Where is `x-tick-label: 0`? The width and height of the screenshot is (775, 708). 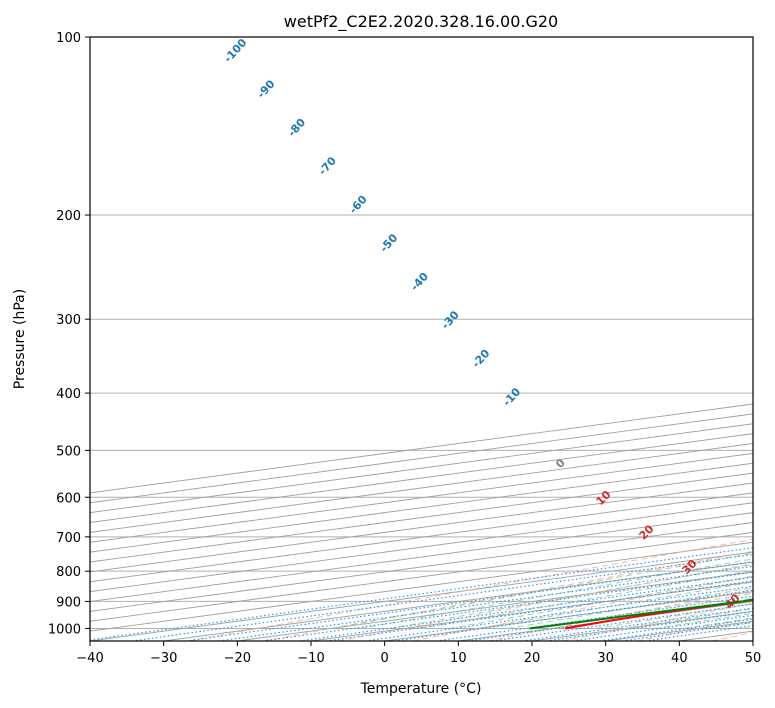
x-tick-label: 0 is located at coordinates (385, 658).